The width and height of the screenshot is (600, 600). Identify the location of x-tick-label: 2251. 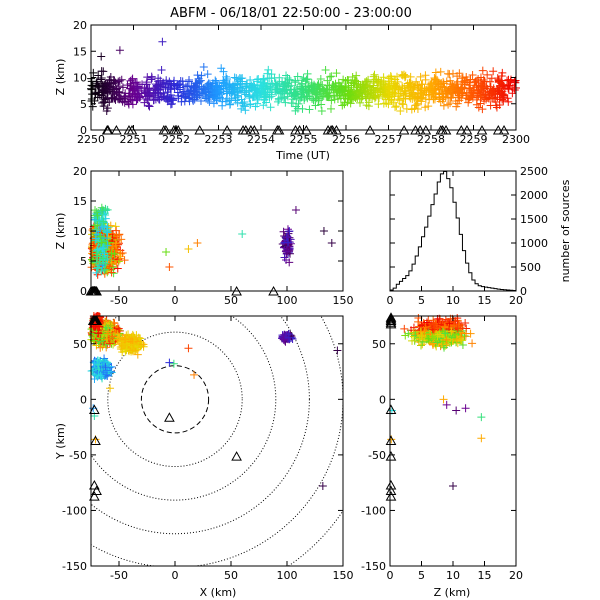
(134, 139).